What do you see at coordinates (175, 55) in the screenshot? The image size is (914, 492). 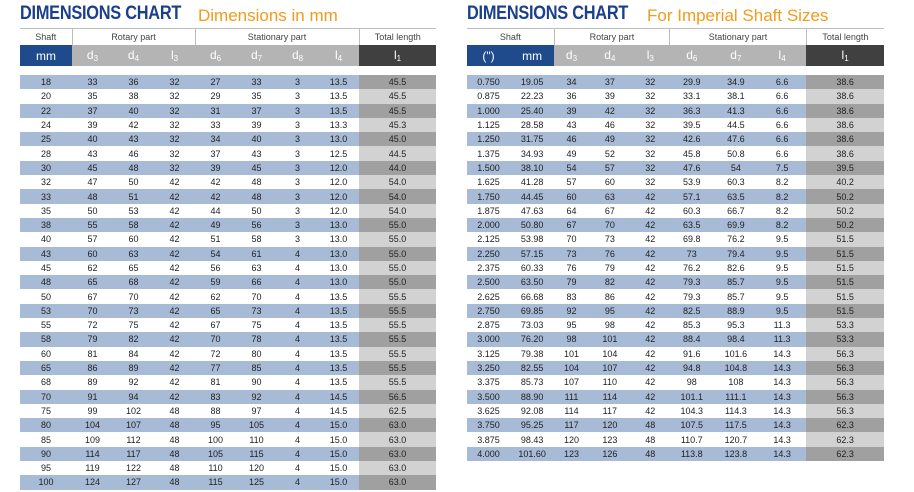 I see `col-l3: l3` at bounding box center [175, 55].